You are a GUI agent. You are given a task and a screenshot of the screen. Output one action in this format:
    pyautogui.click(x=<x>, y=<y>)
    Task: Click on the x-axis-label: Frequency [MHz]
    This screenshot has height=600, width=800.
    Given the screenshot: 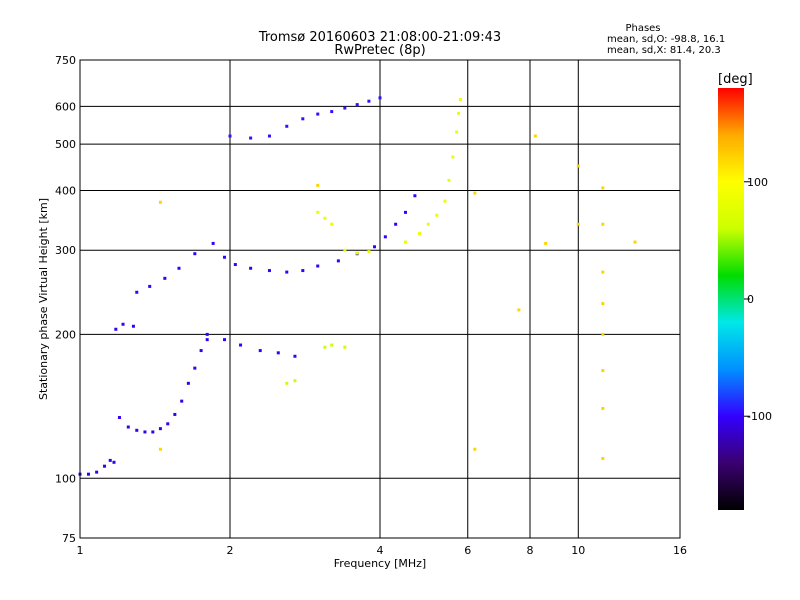 What is the action you would take?
    pyautogui.click(x=380, y=563)
    